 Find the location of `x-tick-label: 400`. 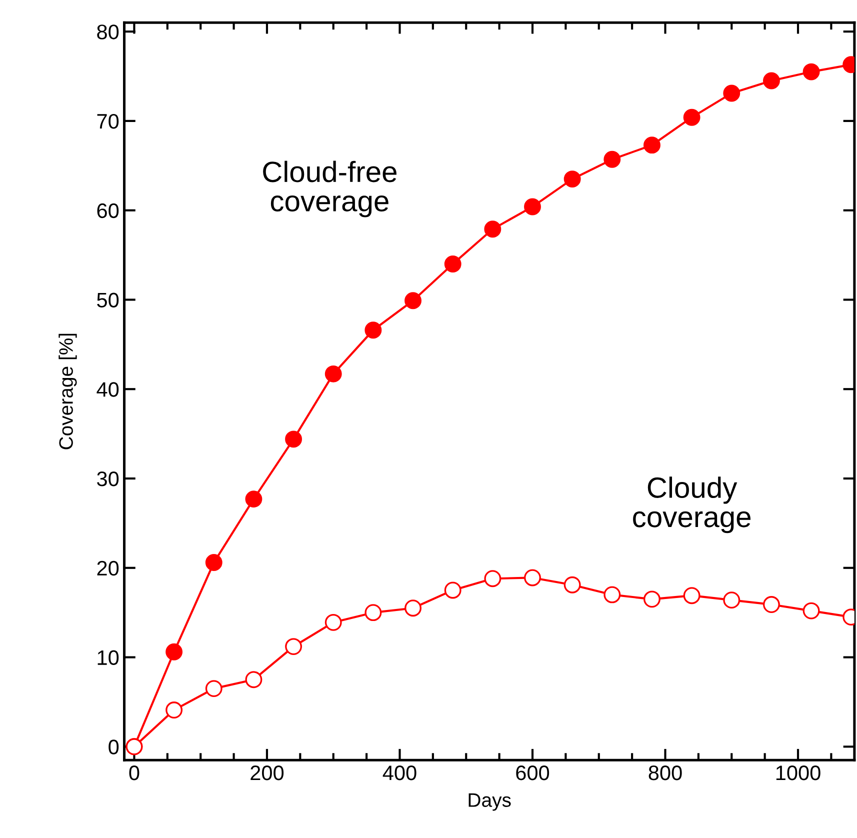

x-tick-label: 400 is located at coordinates (399, 772).